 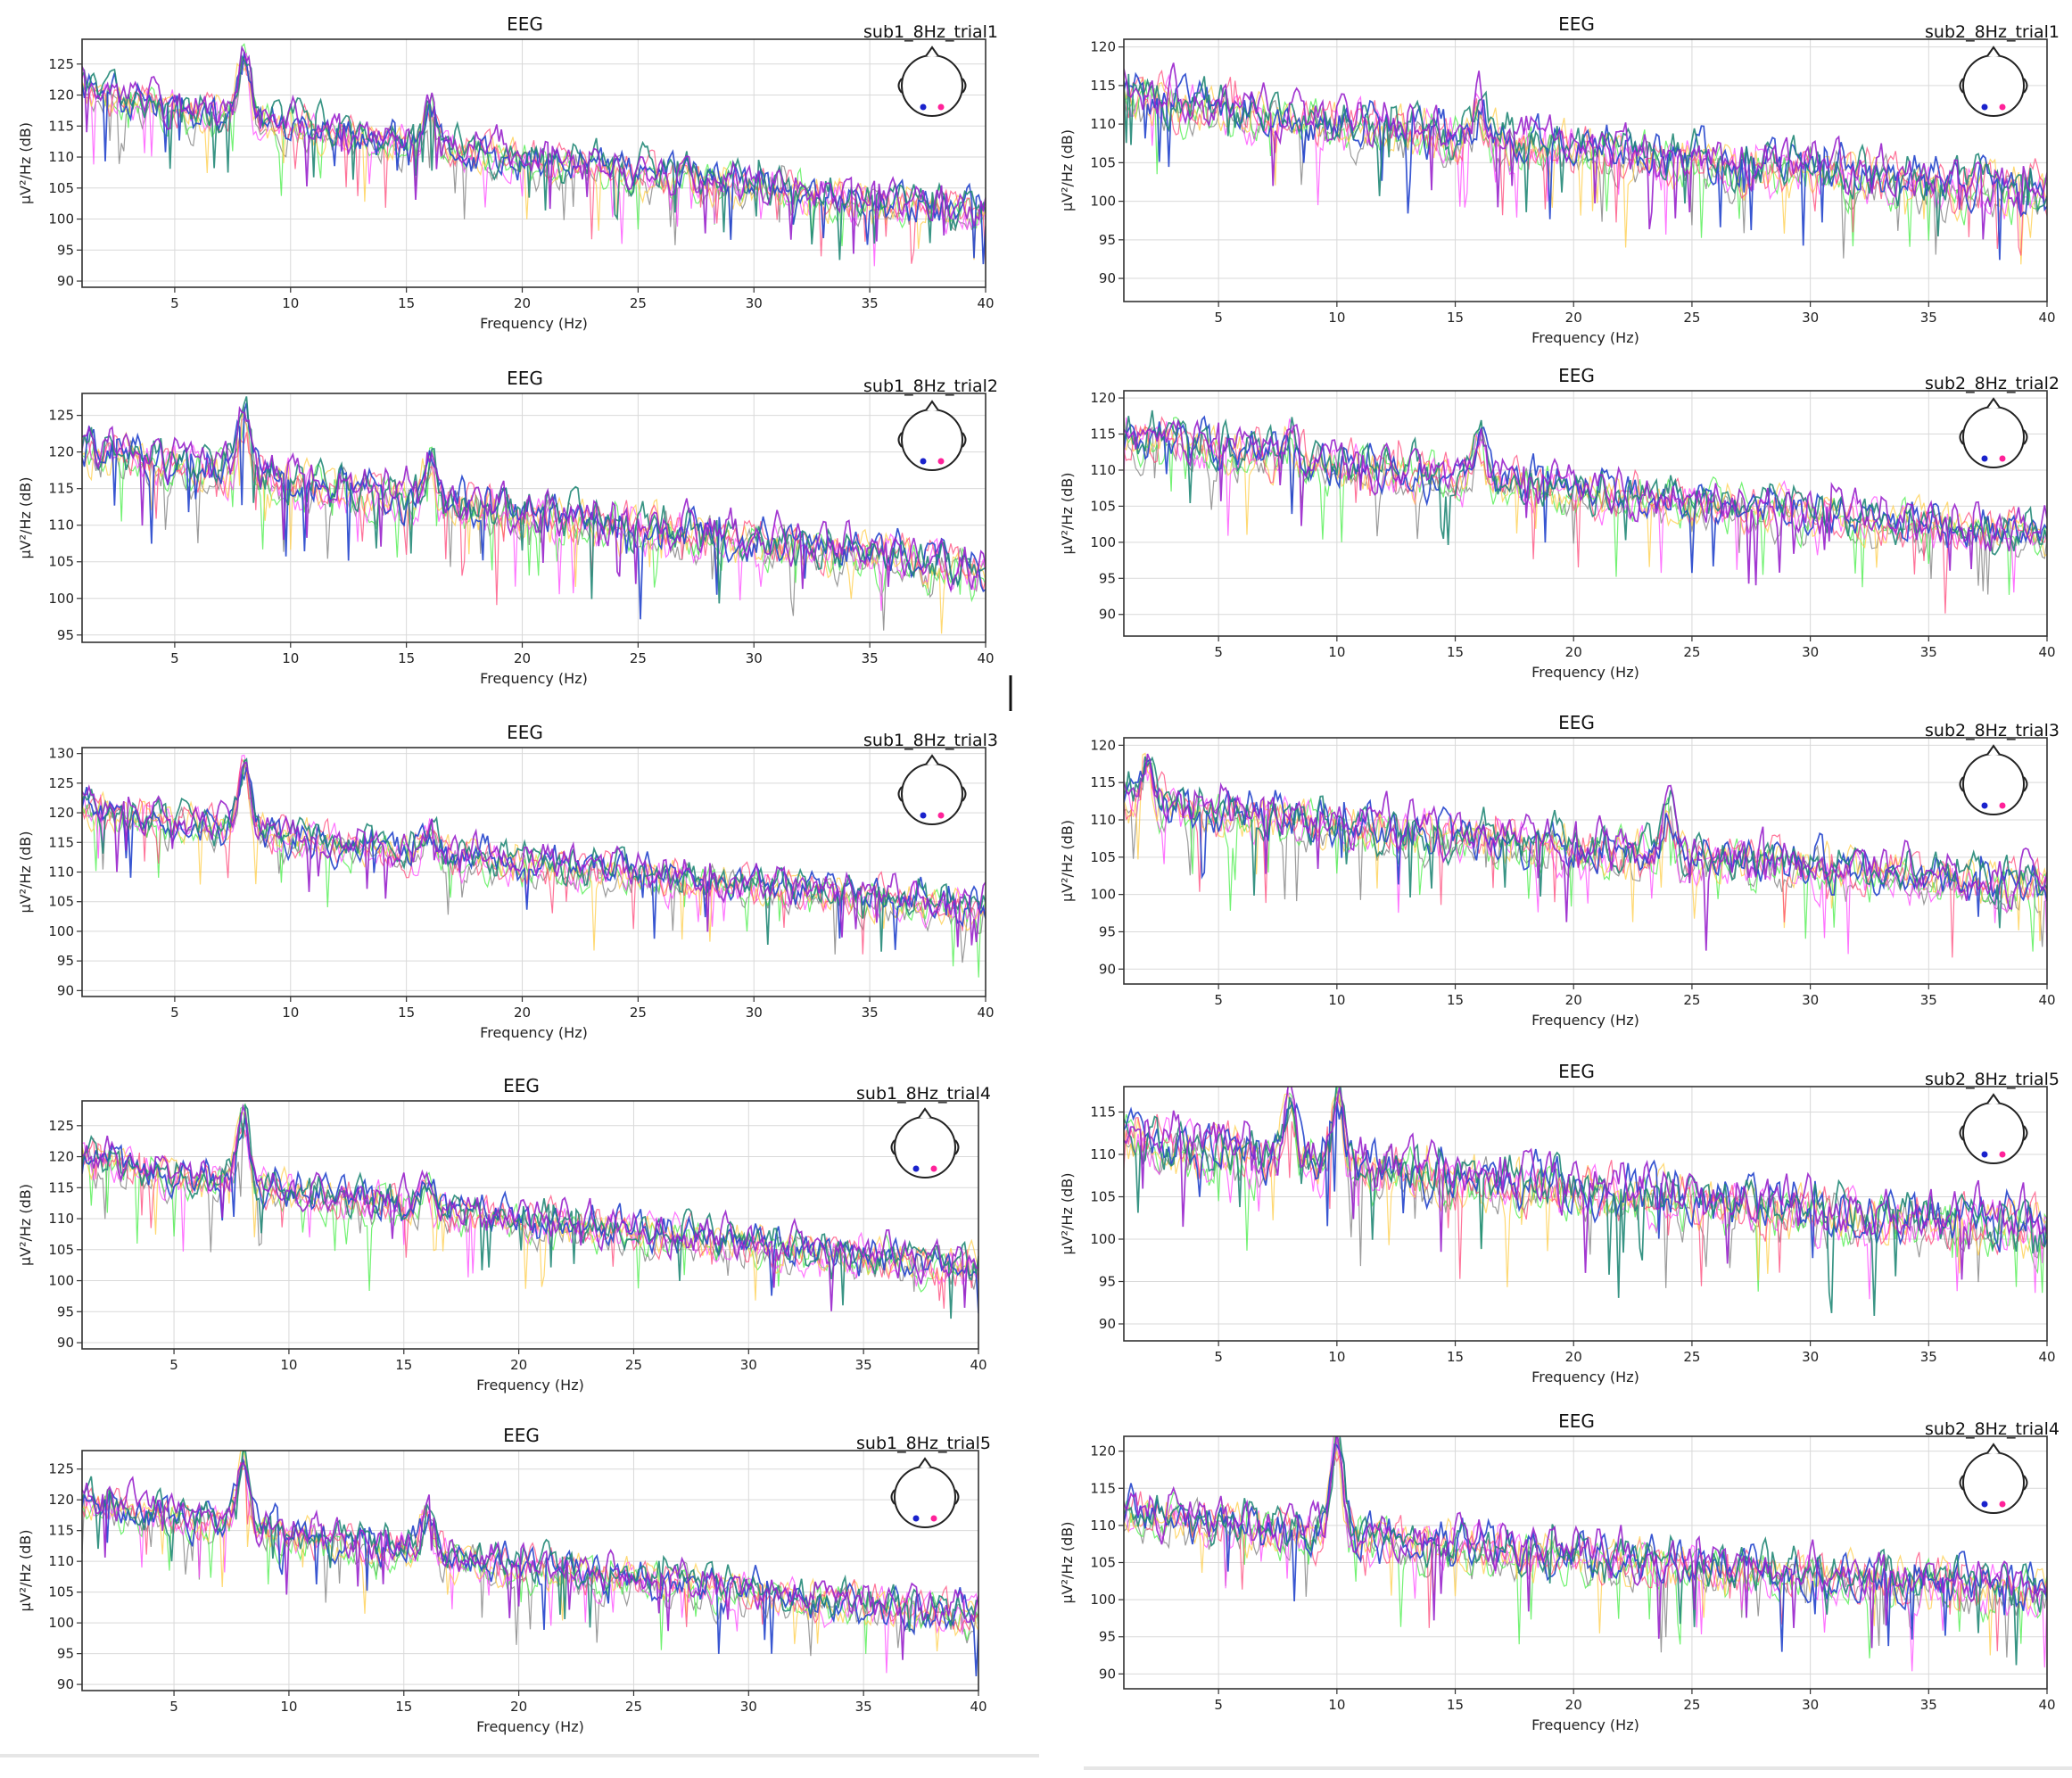 I want to click on trial-label: sub1_8Hz_trial1, so click(x=930, y=32).